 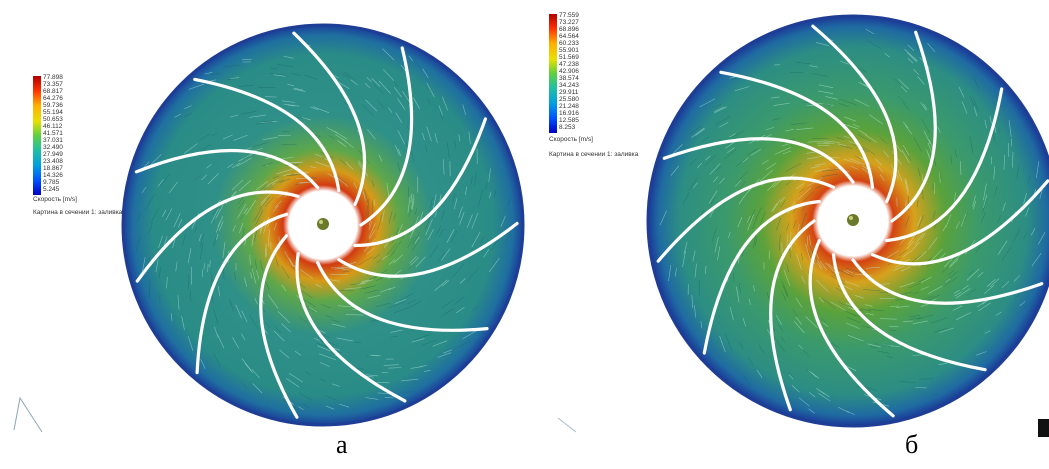 I want to click on colorbar-tick-label: 21.248, so click(x=569, y=106).